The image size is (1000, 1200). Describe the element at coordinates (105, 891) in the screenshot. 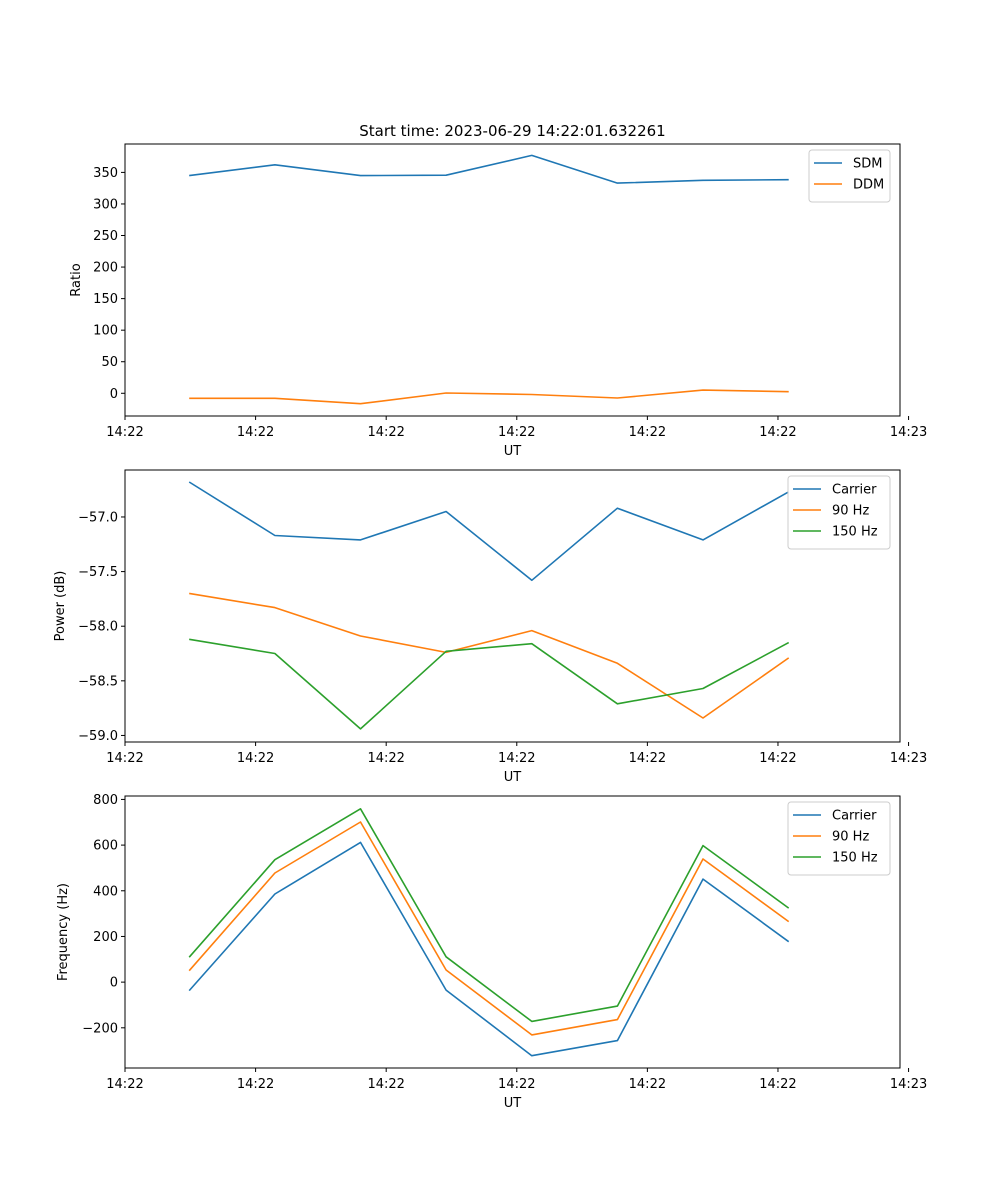

I see `y-tick-label: 400` at that location.